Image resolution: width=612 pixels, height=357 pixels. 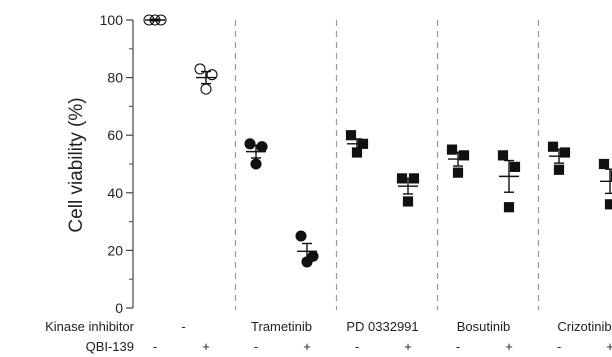 I want to click on inhibitor-label-2: PD 0332991, so click(x=382, y=326).